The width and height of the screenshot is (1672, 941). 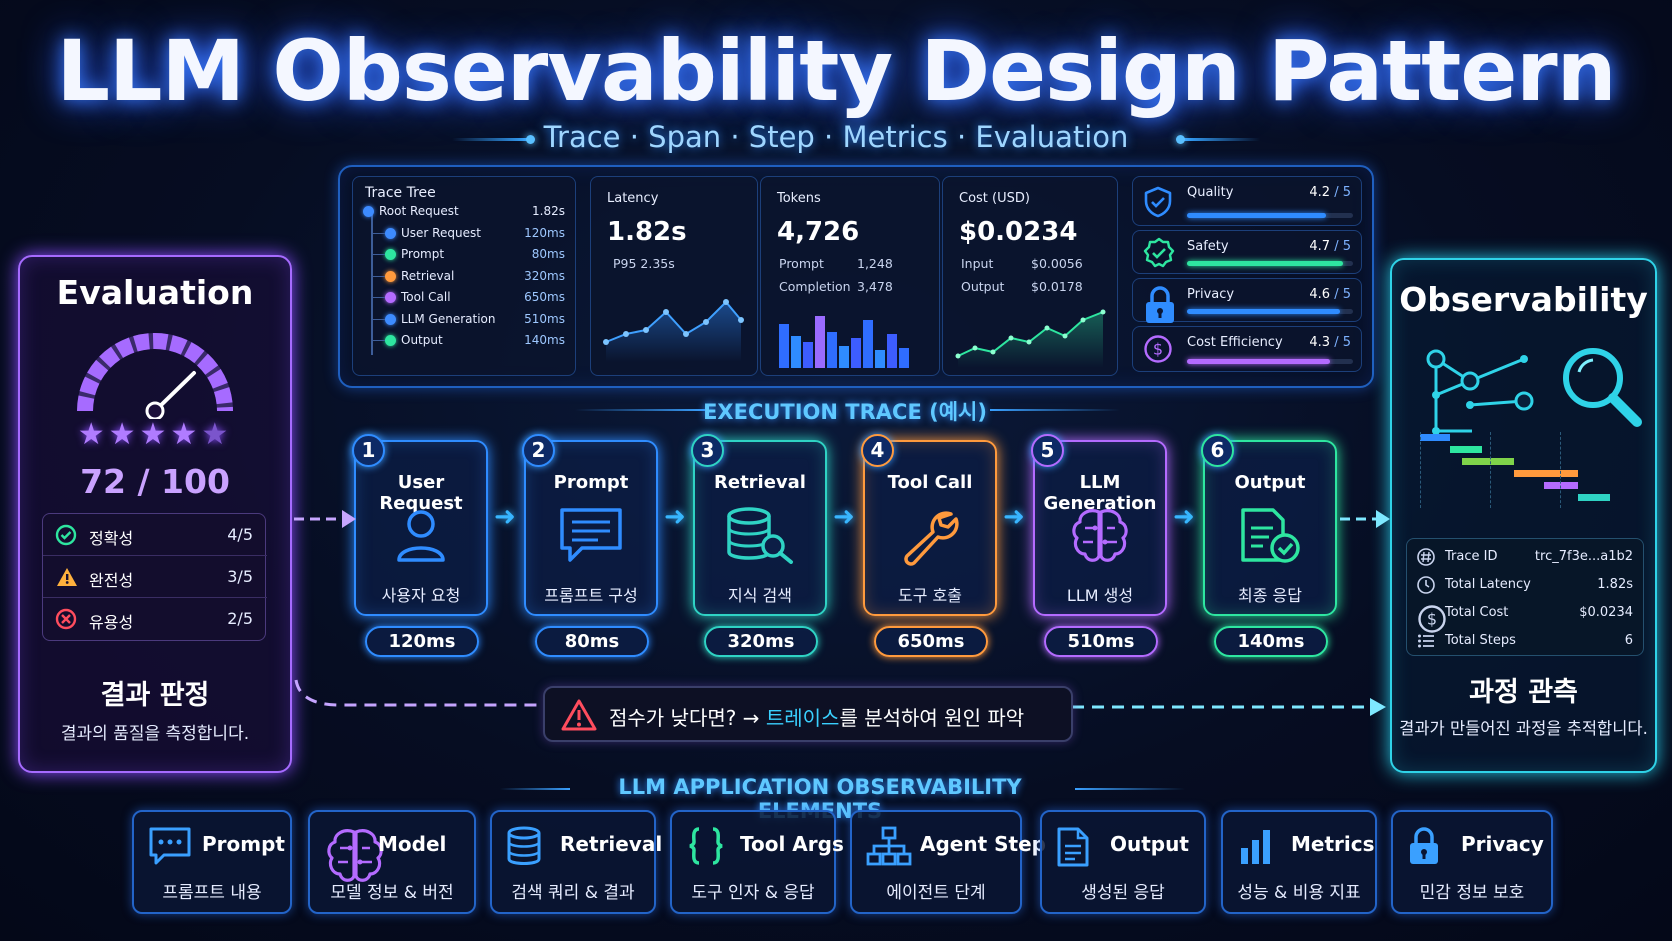 What do you see at coordinates (1270, 595) in the screenshot?
I see `step-subtitle: 최종 응답` at bounding box center [1270, 595].